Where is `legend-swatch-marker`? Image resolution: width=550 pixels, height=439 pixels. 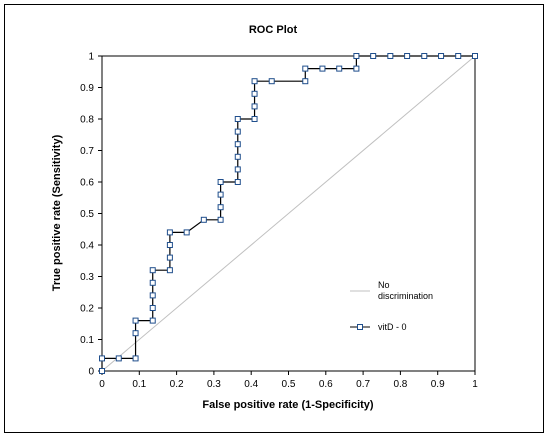 legend-swatch-marker is located at coordinates (360, 327).